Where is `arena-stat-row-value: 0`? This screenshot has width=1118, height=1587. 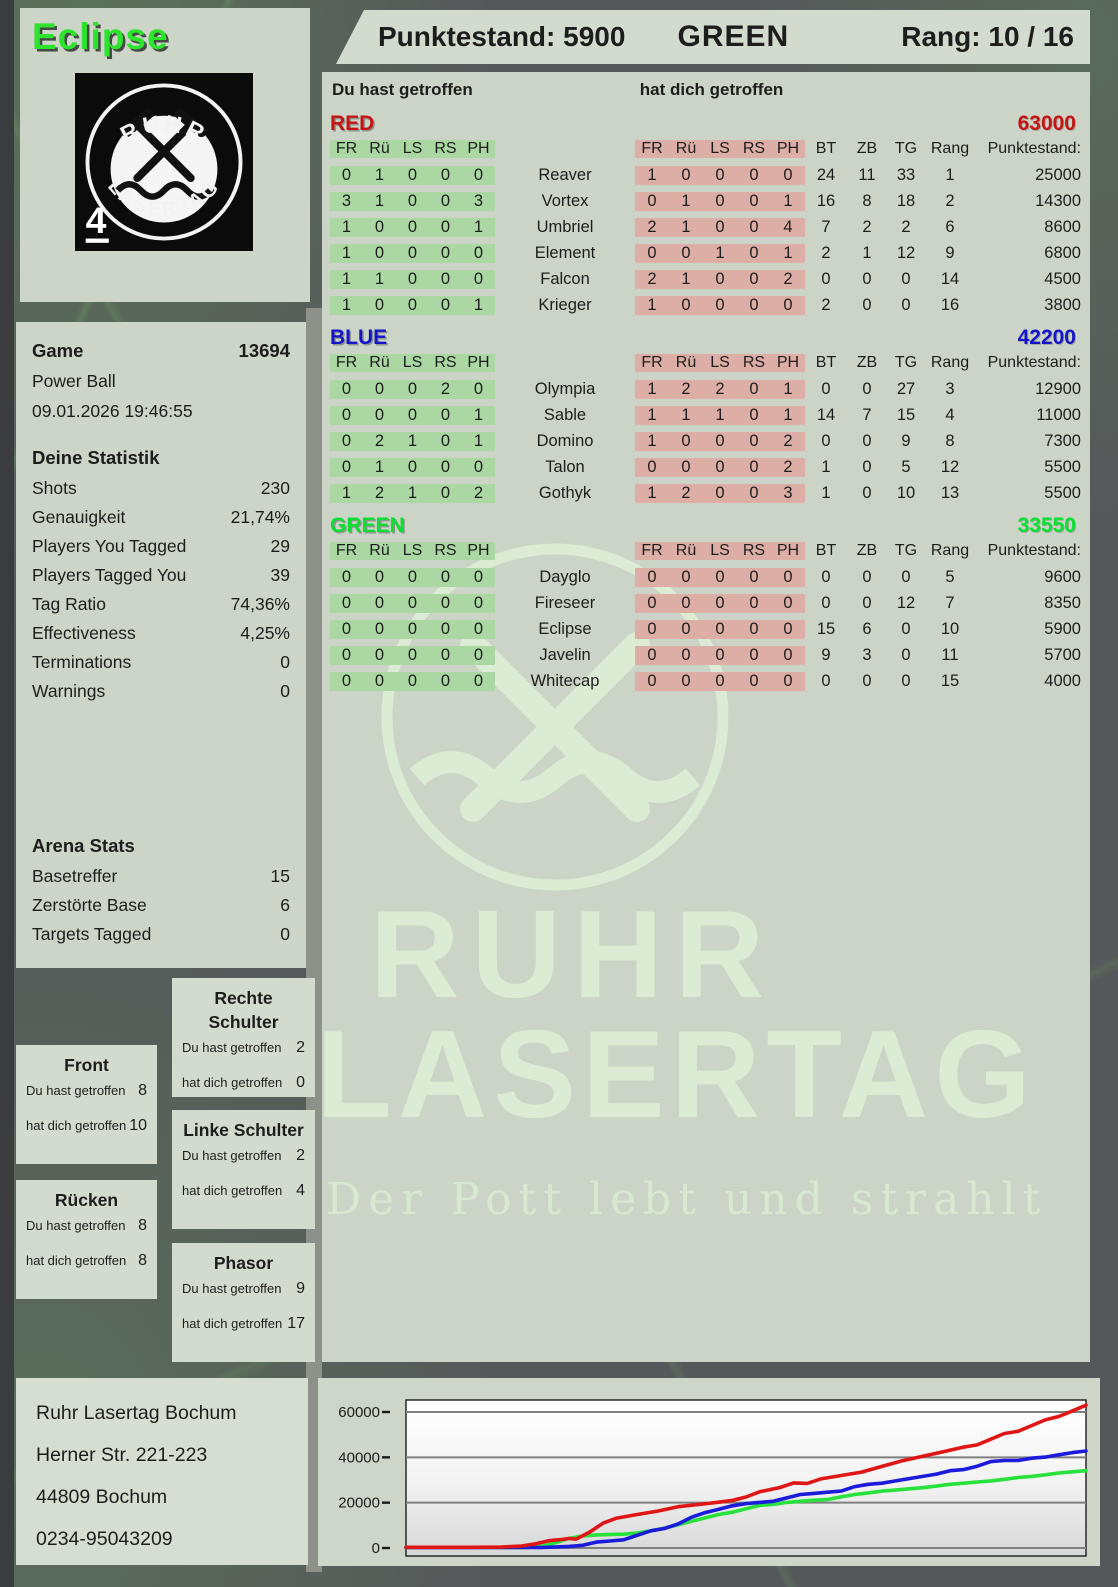 arena-stat-row-value: 0 is located at coordinates (285, 934).